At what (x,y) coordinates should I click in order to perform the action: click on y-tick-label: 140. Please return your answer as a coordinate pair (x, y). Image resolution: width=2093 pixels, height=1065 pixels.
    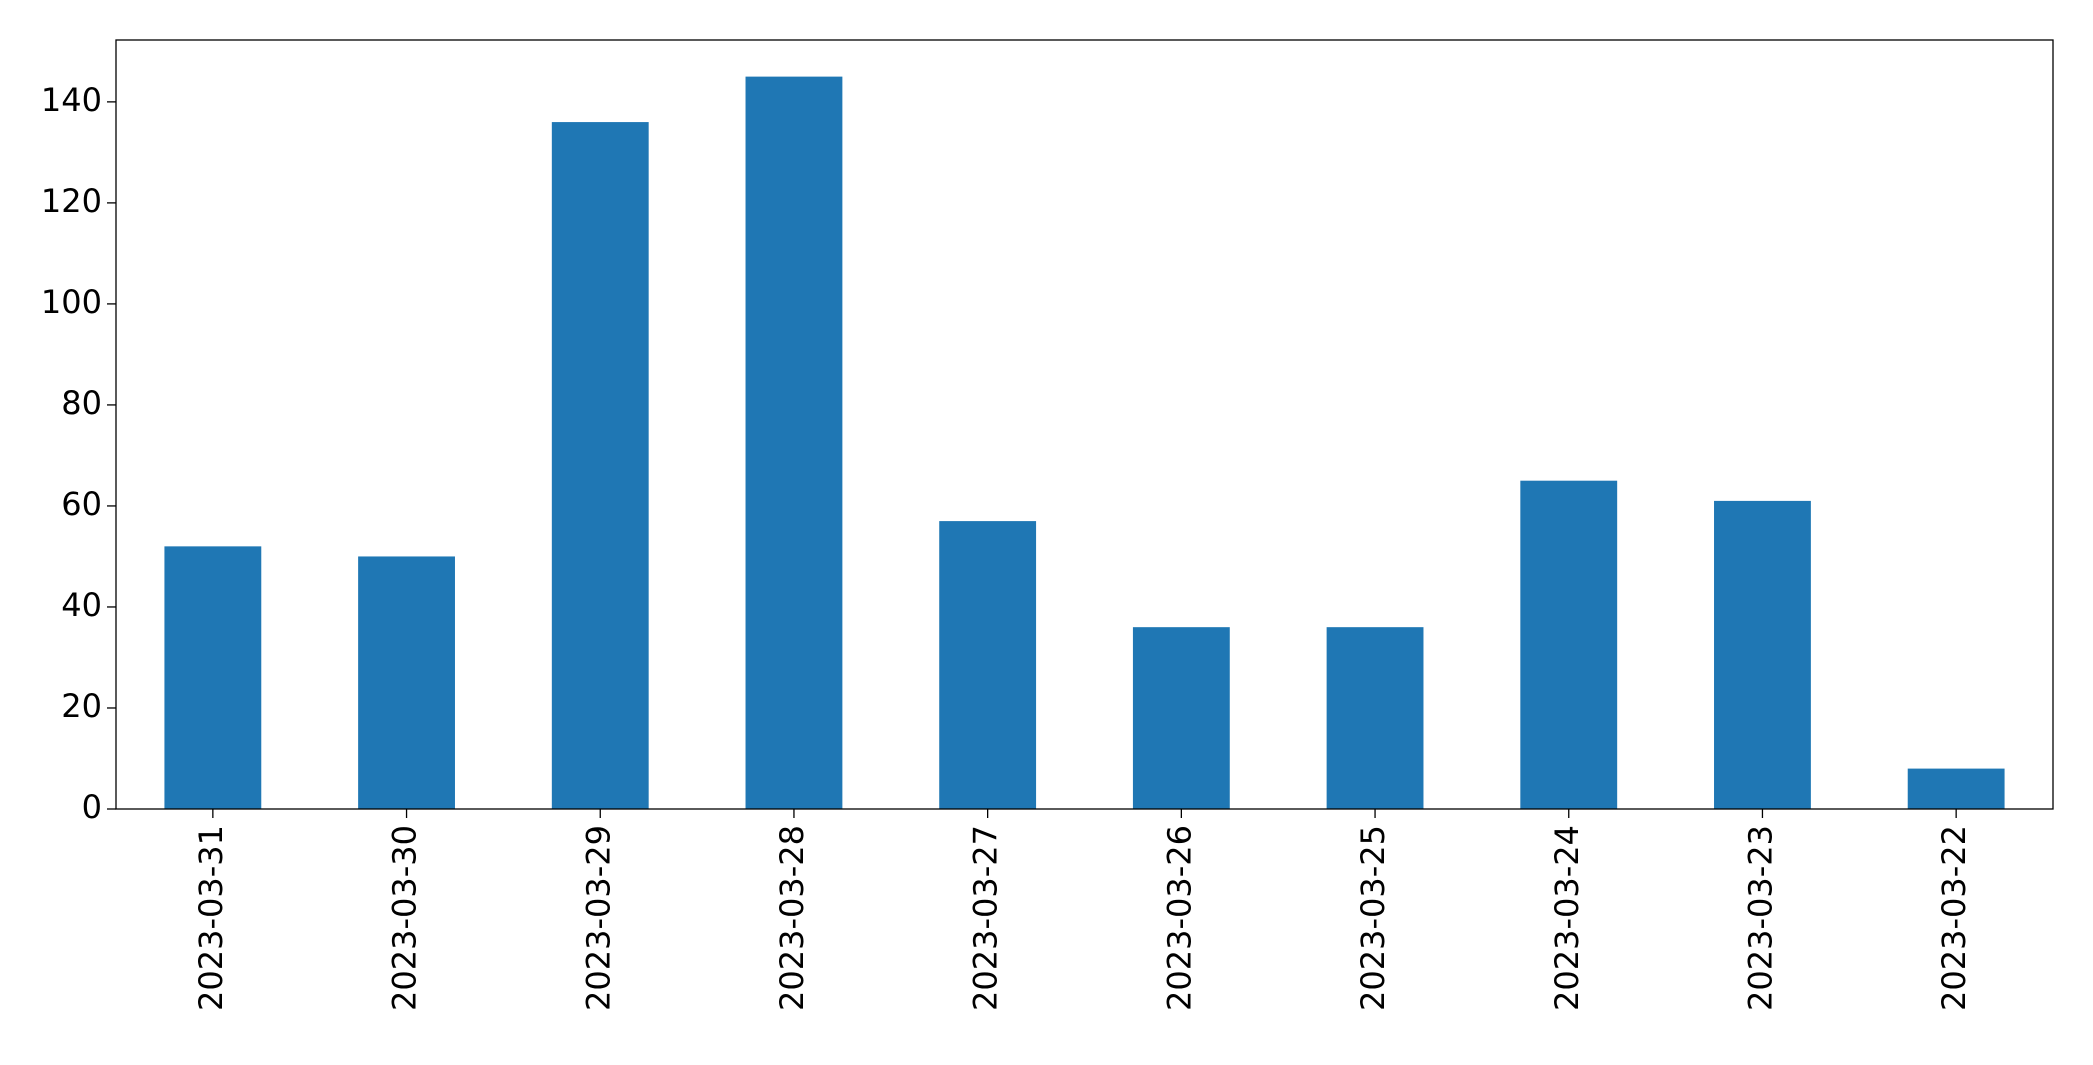
    Looking at the image, I should click on (71, 100).